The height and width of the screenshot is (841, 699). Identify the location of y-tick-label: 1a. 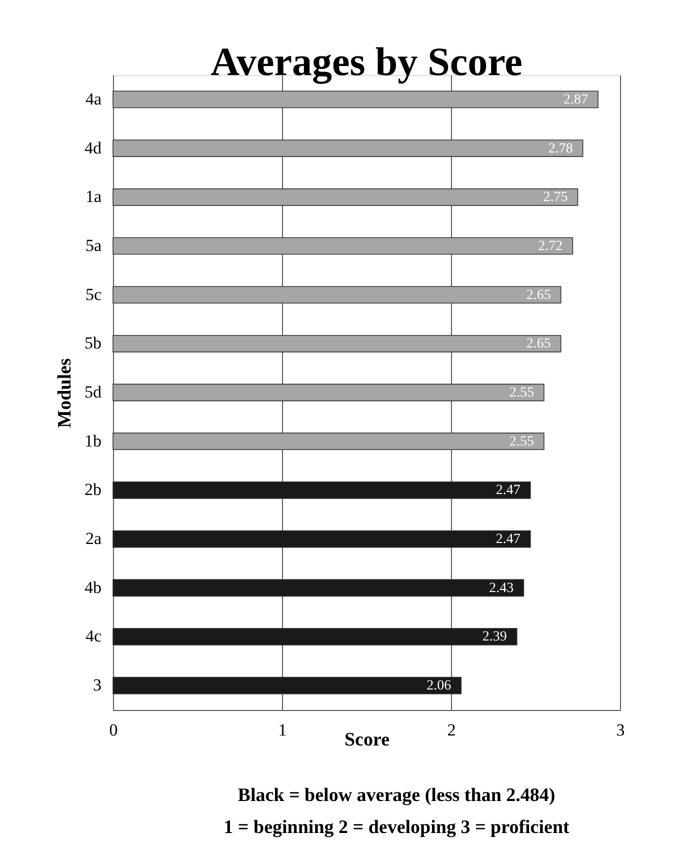
(93, 196).